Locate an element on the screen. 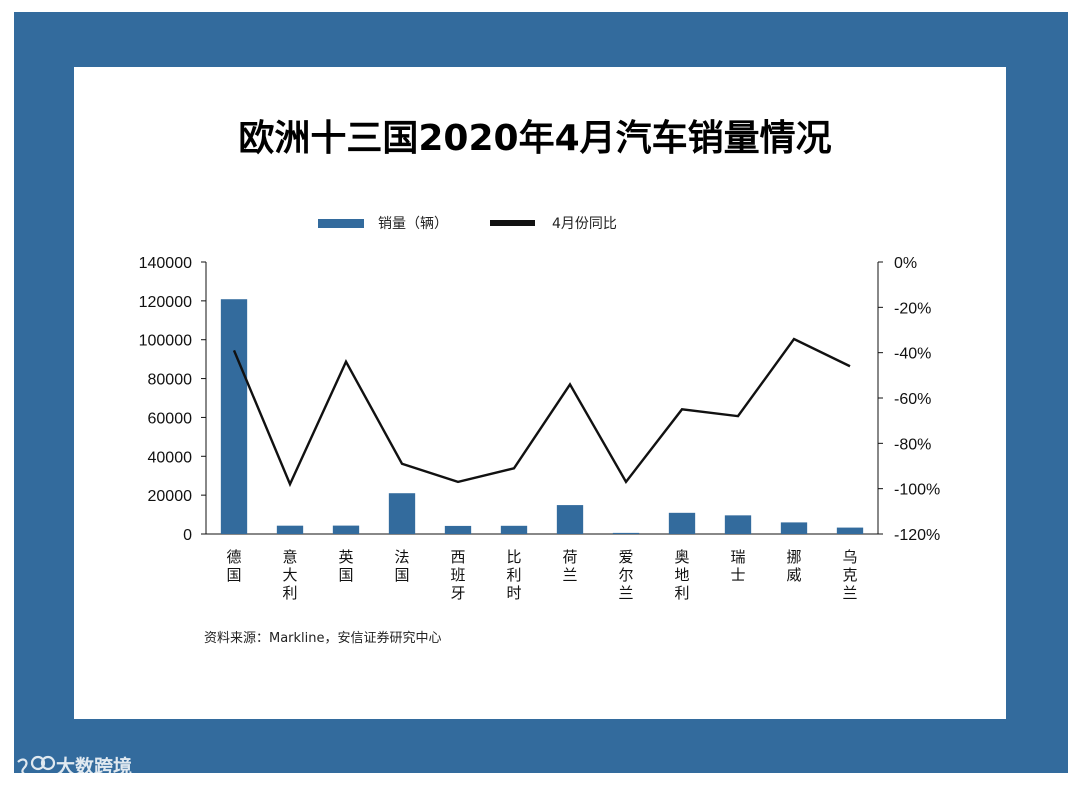  category-label: 德国 is located at coordinates (233, 566).